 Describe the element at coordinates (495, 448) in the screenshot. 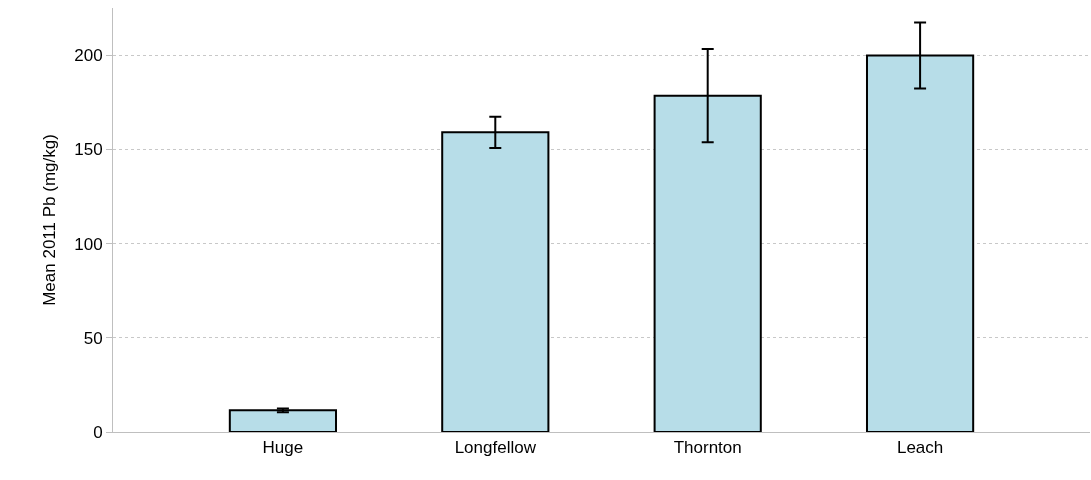

I see `x-tick-label: Longfellow` at that location.